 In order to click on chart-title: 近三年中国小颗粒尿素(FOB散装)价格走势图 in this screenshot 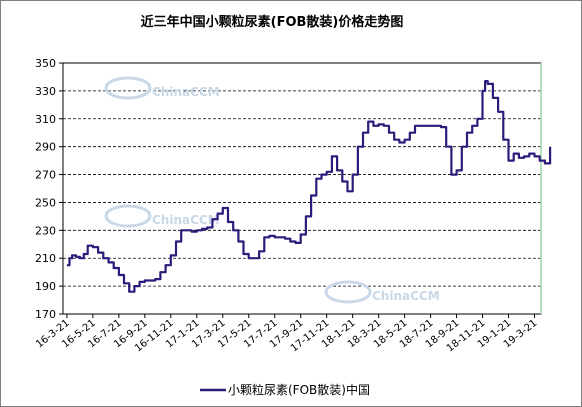, I will do `click(272, 22)`.